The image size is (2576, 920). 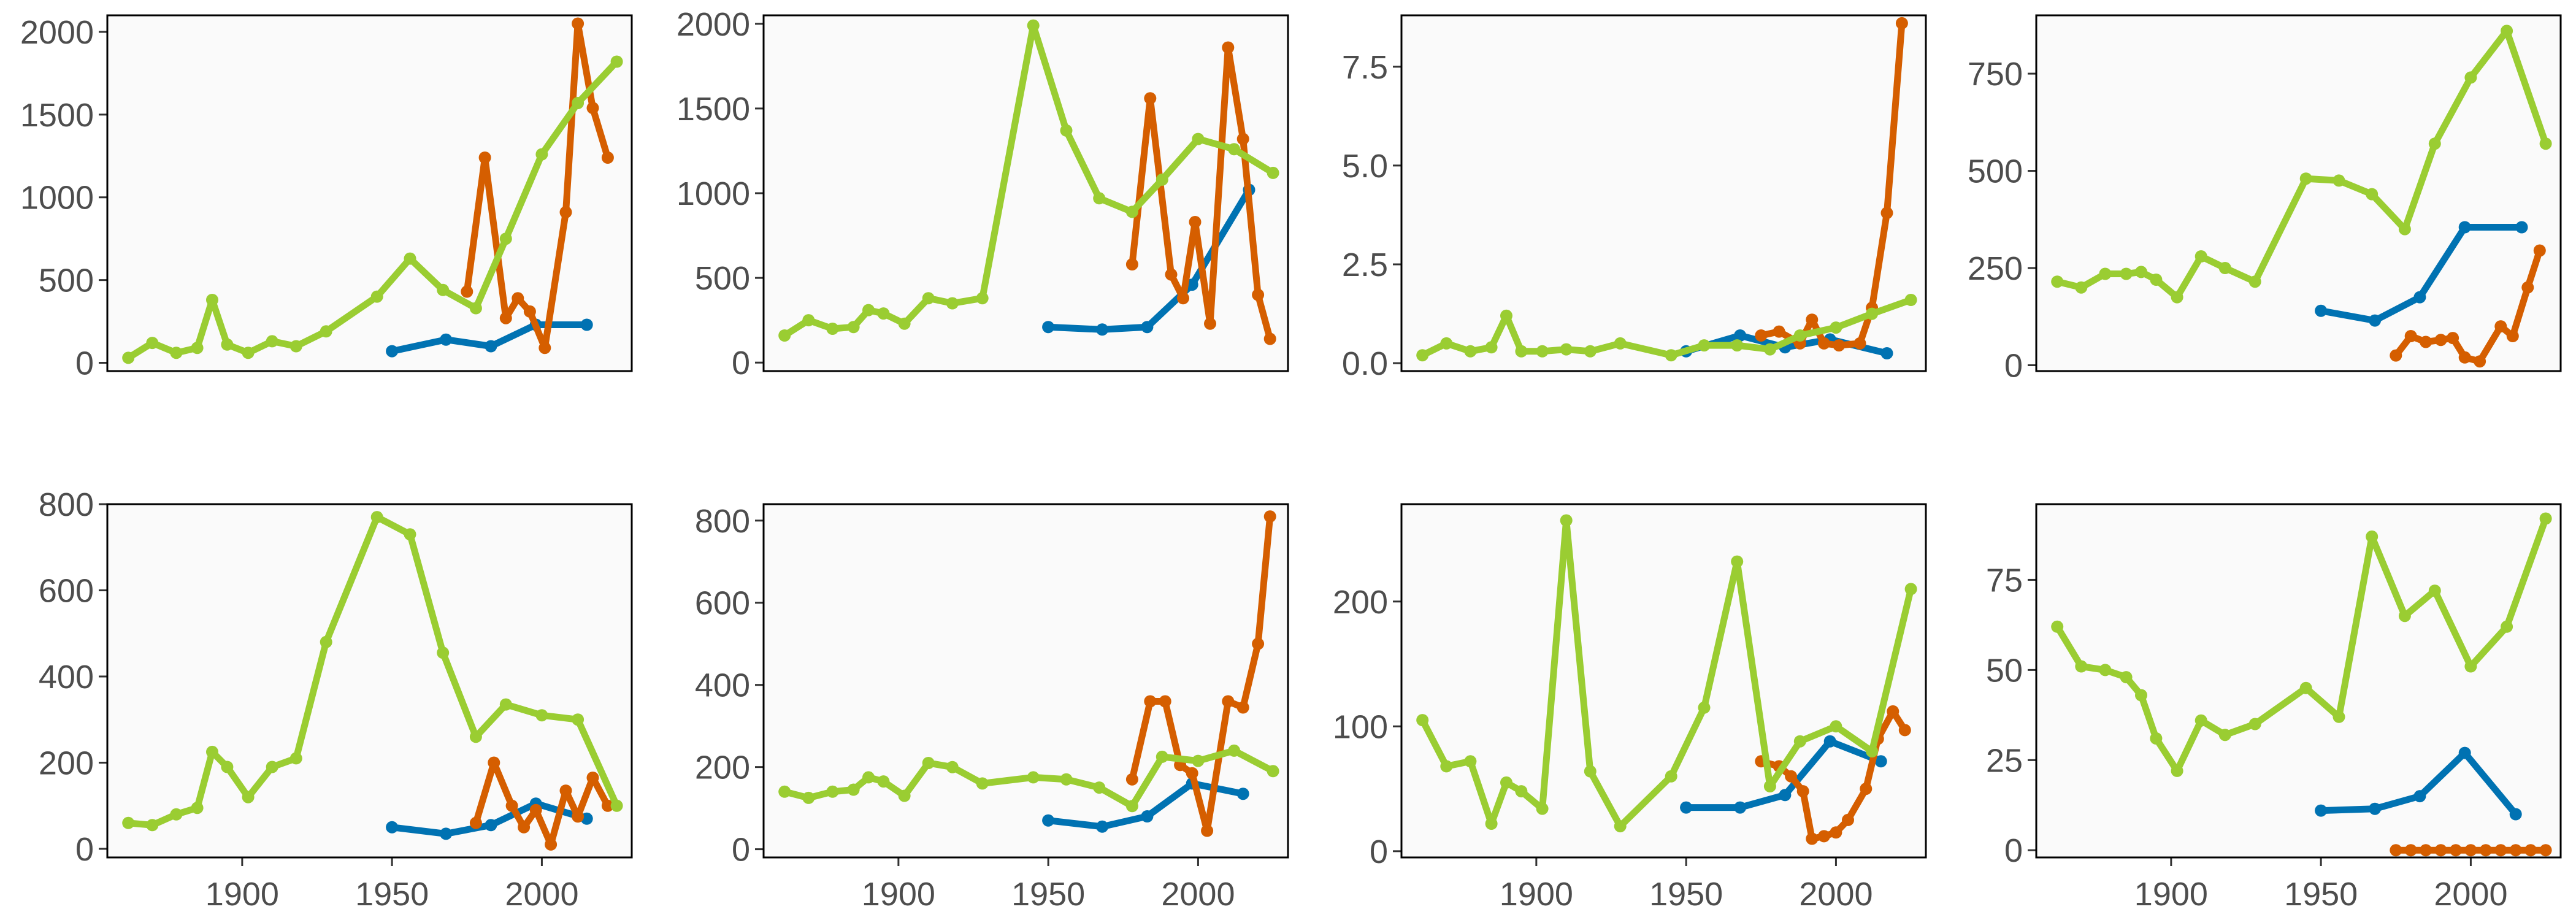 What do you see at coordinates (1365, 67) in the screenshot?
I see `y-tick-label: 7.5` at bounding box center [1365, 67].